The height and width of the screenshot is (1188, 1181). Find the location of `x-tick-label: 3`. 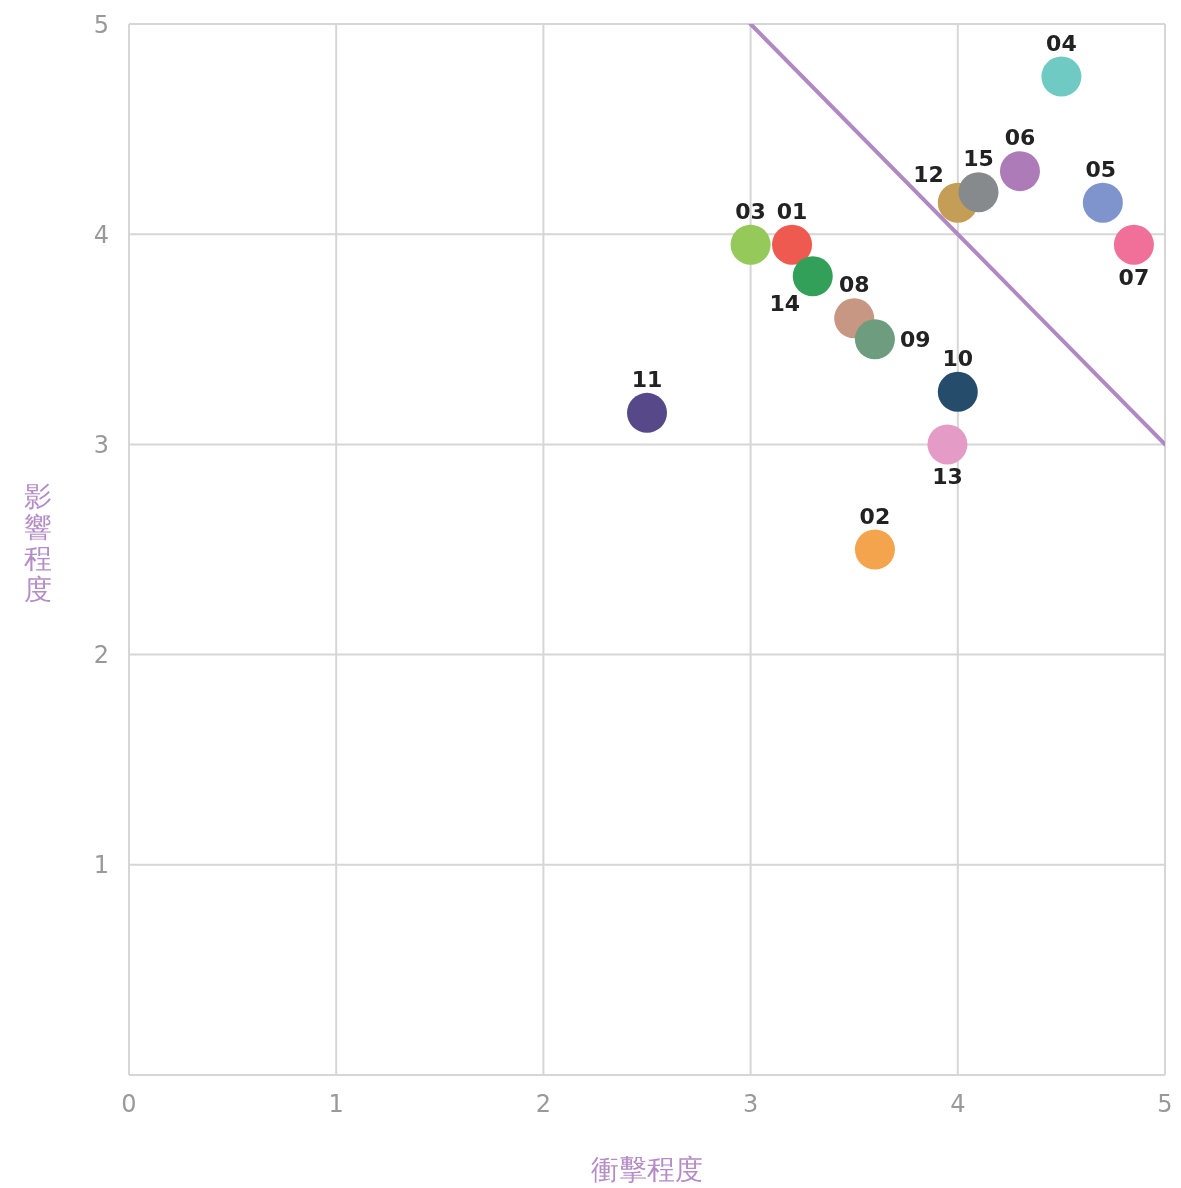

x-tick-label: 3 is located at coordinates (750, 1104).